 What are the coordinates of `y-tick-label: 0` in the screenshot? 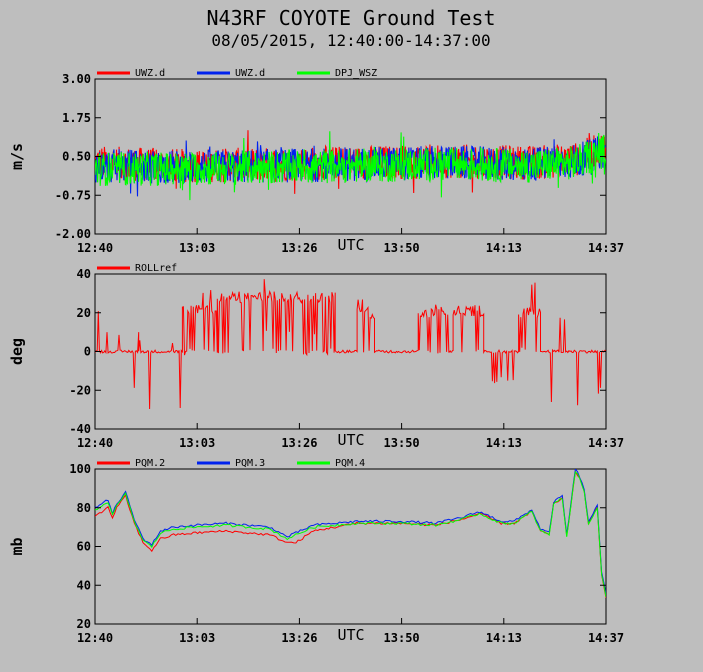 It's located at (87, 352).